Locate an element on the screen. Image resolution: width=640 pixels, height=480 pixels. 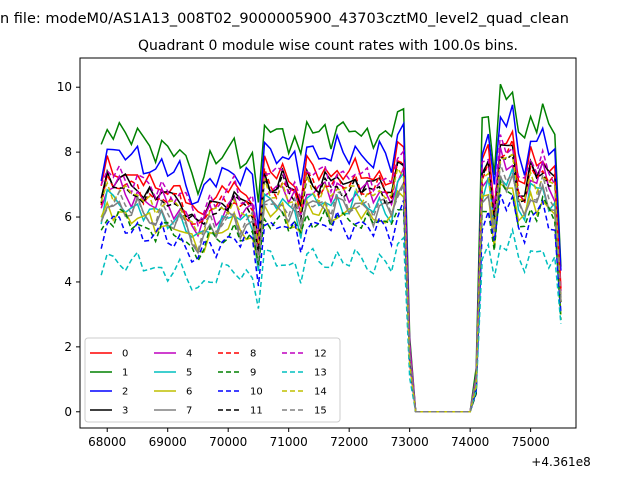
legend-label-4: 4 is located at coordinates (189, 354).